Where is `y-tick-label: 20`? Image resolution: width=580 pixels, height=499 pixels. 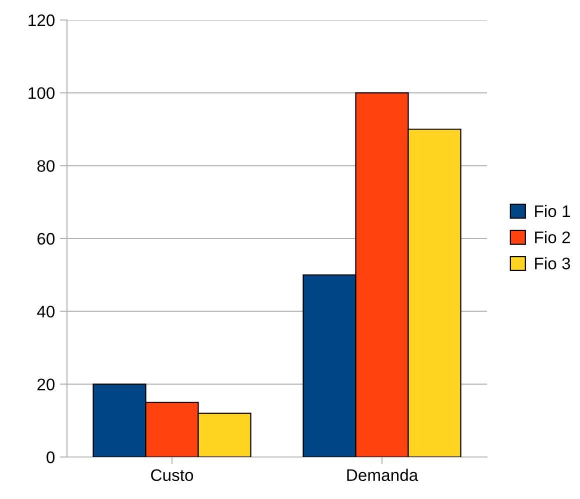
y-tick-label: 20 is located at coordinates (46, 384).